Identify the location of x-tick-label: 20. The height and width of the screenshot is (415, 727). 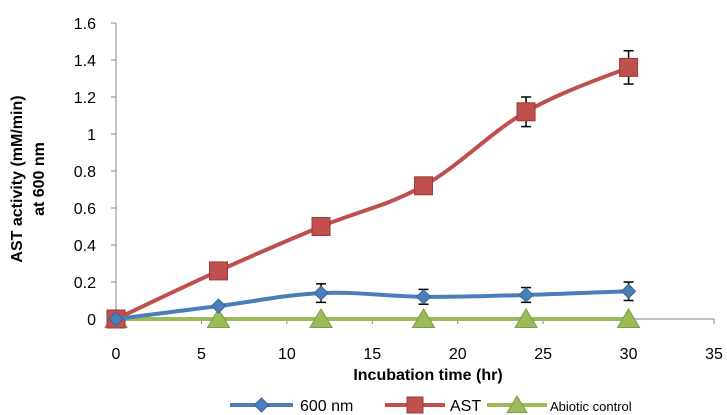
(458, 354).